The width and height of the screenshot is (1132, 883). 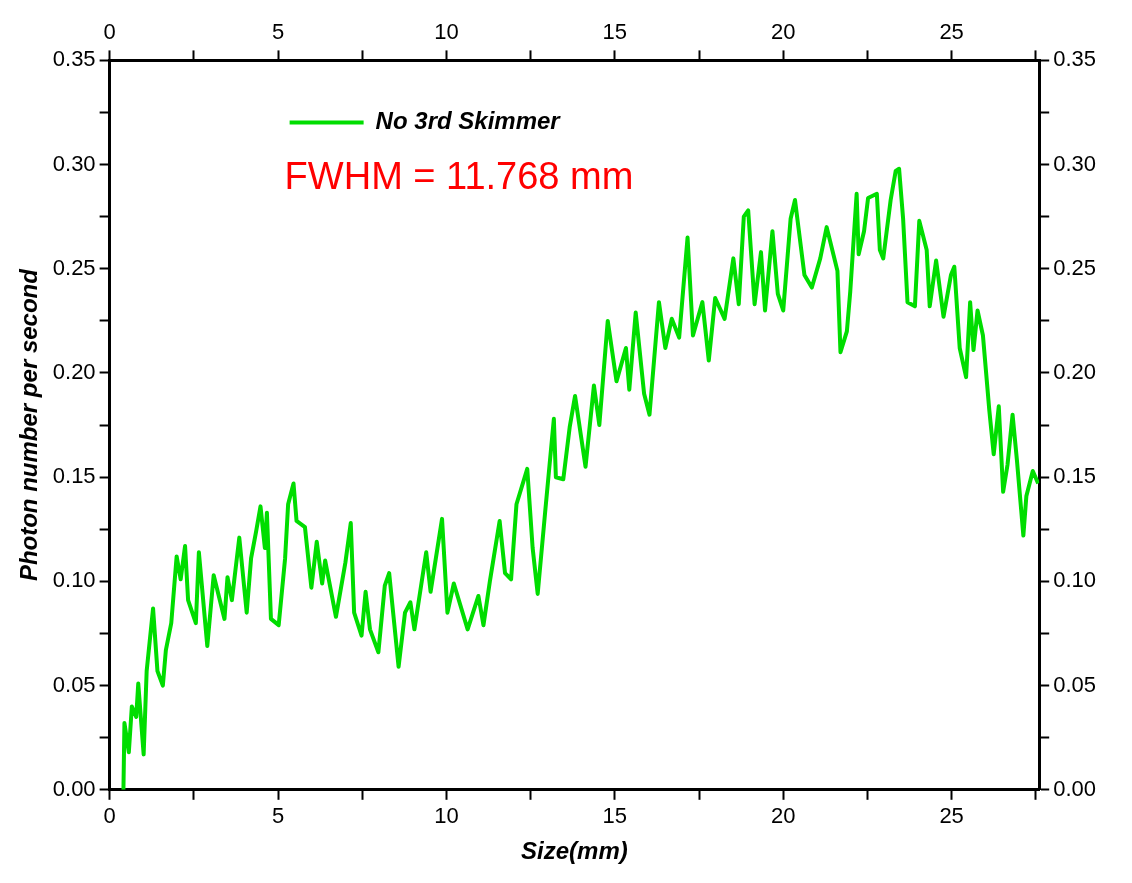 I want to click on y2-tick-label: 0.30, so click(x=1075, y=163).